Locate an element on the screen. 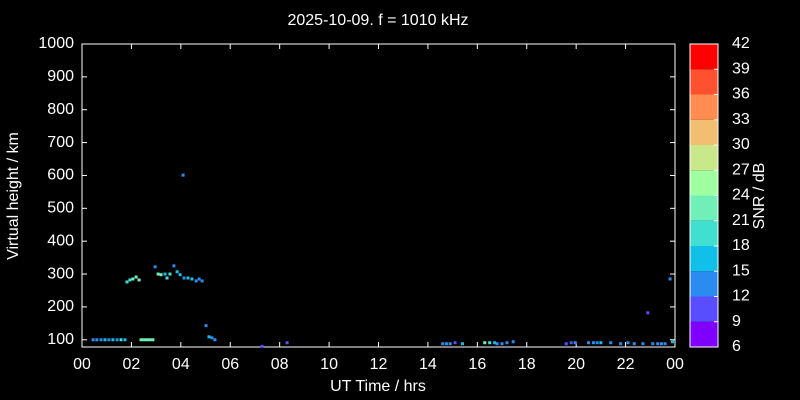 The image size is (800, 400). colorbar-tick-label: 12 is located at coordinates (741, 296).